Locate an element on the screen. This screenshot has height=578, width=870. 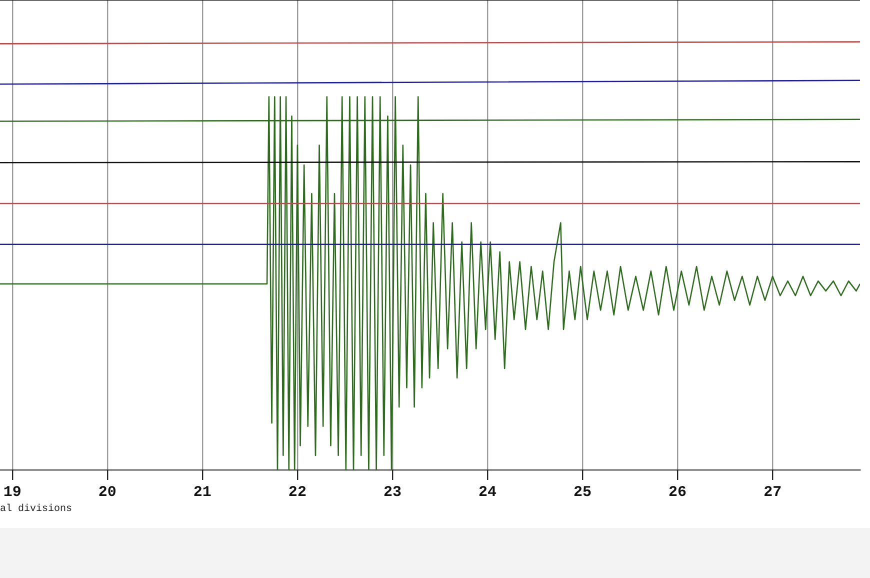
x-tick-label: 20 is located at coordinates (107, 492).